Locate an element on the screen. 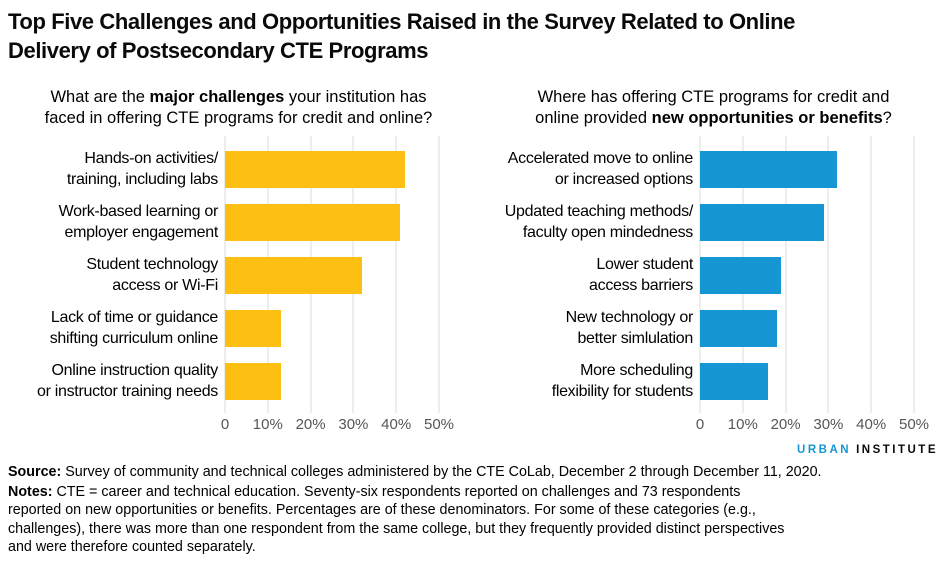 Image resolution: width=952 pixels, height=585 pixels. category-label: New technology or better simlulation is located at coordinates (629, 327).